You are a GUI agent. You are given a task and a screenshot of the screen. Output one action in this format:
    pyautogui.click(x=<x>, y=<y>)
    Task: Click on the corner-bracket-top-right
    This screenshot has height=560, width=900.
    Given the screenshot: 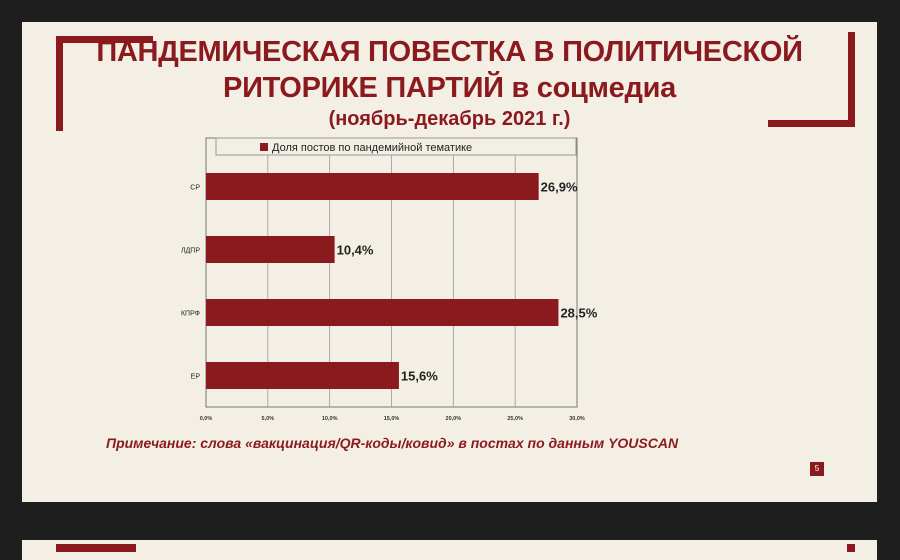 What is the action you would take?
    pyautogui.click(x=811, y=79)
    